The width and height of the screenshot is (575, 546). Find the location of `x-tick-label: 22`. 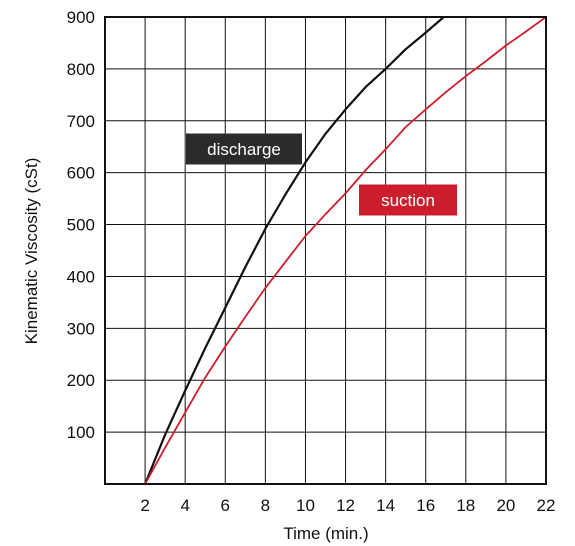

x-tick-label: 22 is located at coordinates (546, 505).